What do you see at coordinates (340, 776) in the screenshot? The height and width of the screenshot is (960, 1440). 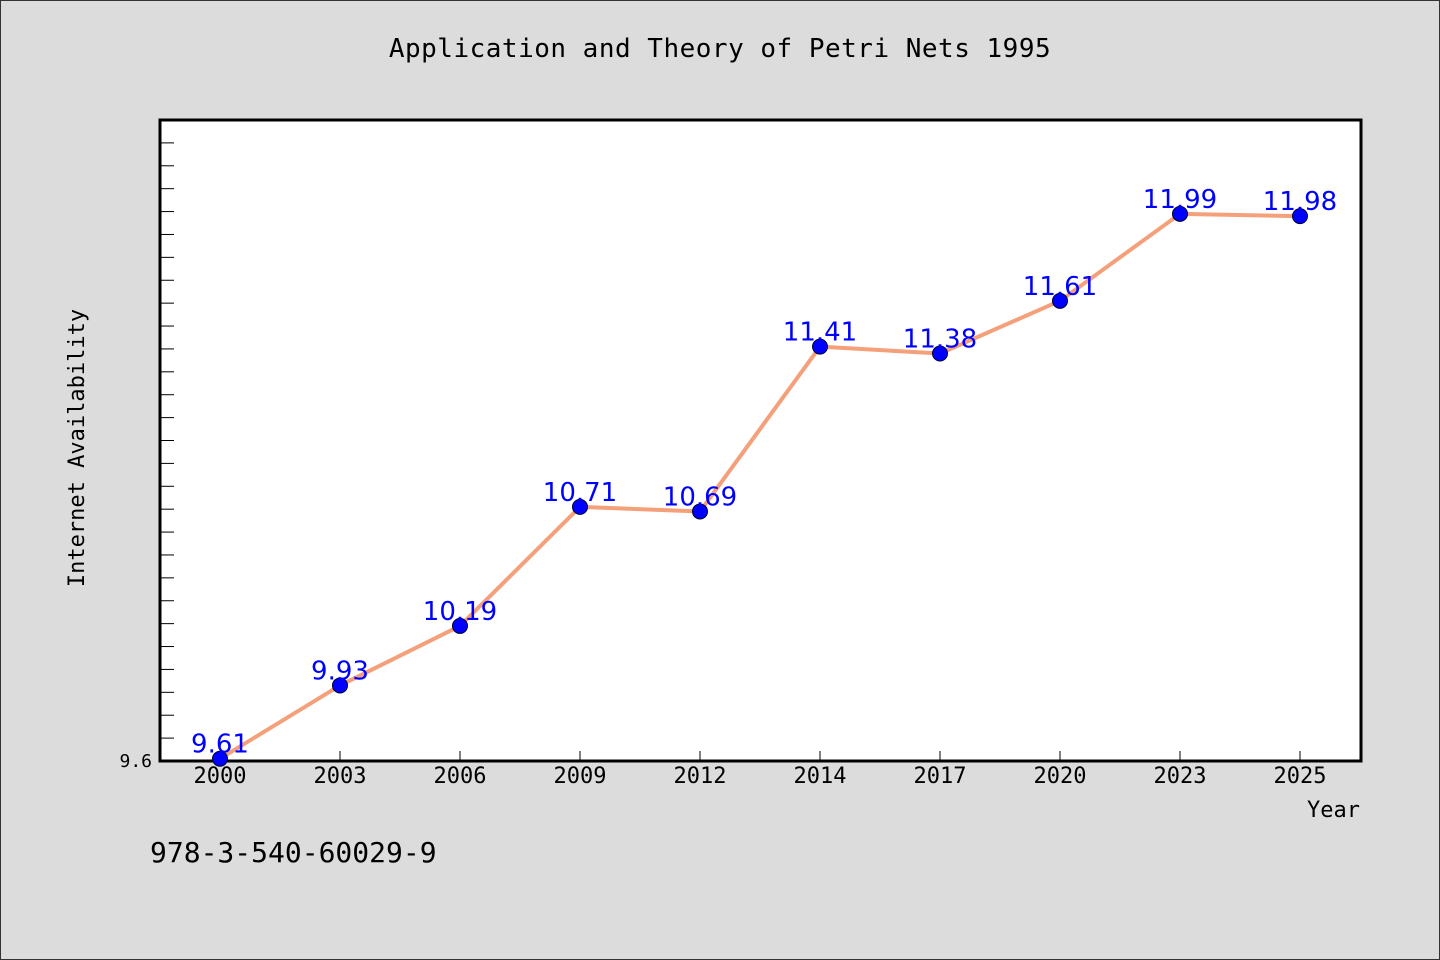 I see `x-tick-label: 2003` at bounding box center [340, 776].